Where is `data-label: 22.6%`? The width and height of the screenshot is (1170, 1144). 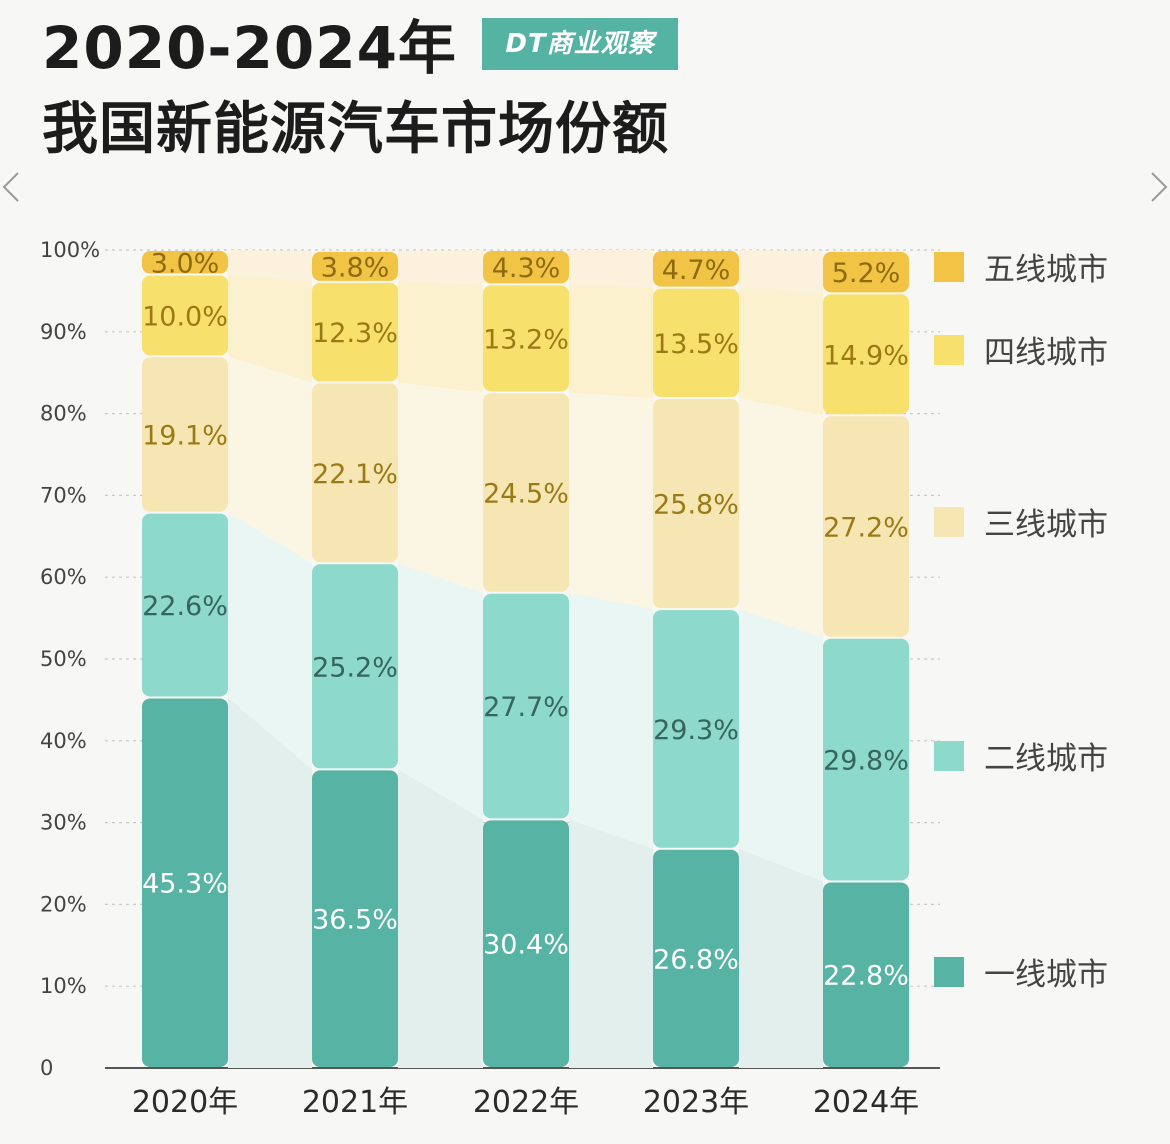 data-label: 22.6% is located at coordinates (185, 606).